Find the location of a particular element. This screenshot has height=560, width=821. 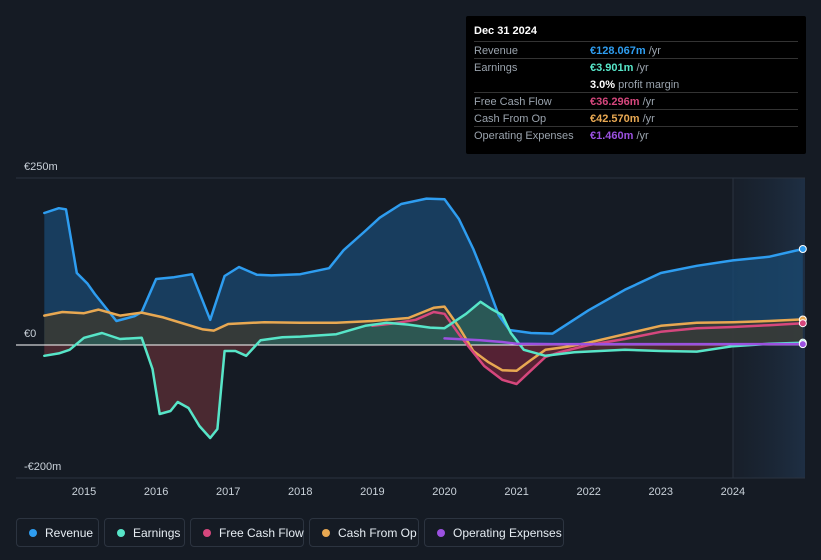

tooltip-label: Operating Expenses is located at coordinates (524, 136).